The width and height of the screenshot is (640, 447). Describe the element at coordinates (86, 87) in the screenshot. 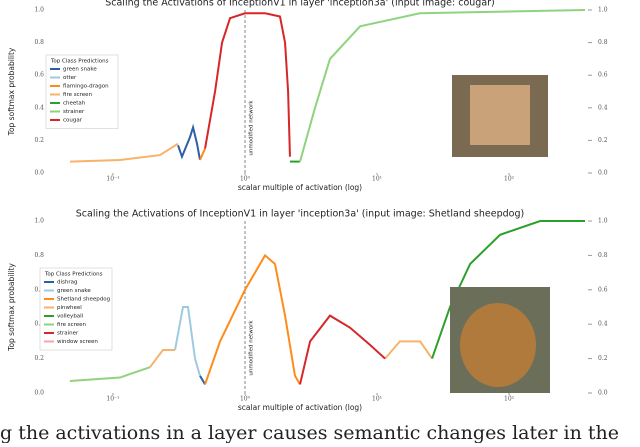

I see `legend-label: flamingo-dragon` at that location.